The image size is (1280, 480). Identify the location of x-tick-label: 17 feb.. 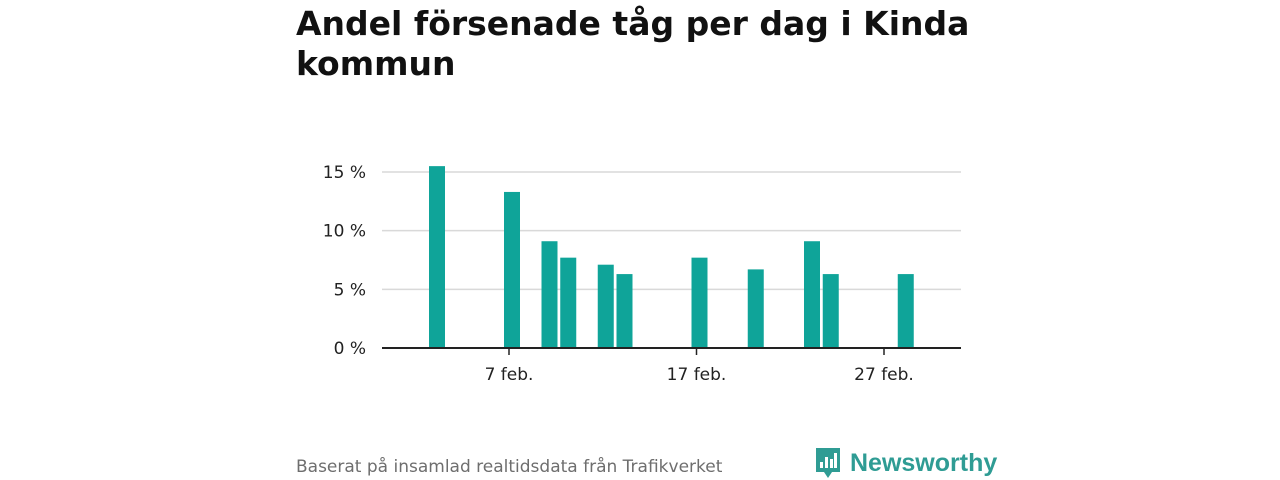
(697, 375).